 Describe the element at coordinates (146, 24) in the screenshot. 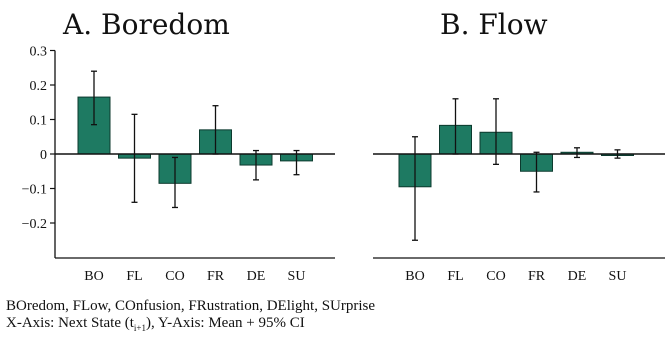

I see `panel-a-title: A. Boredom` at that location.